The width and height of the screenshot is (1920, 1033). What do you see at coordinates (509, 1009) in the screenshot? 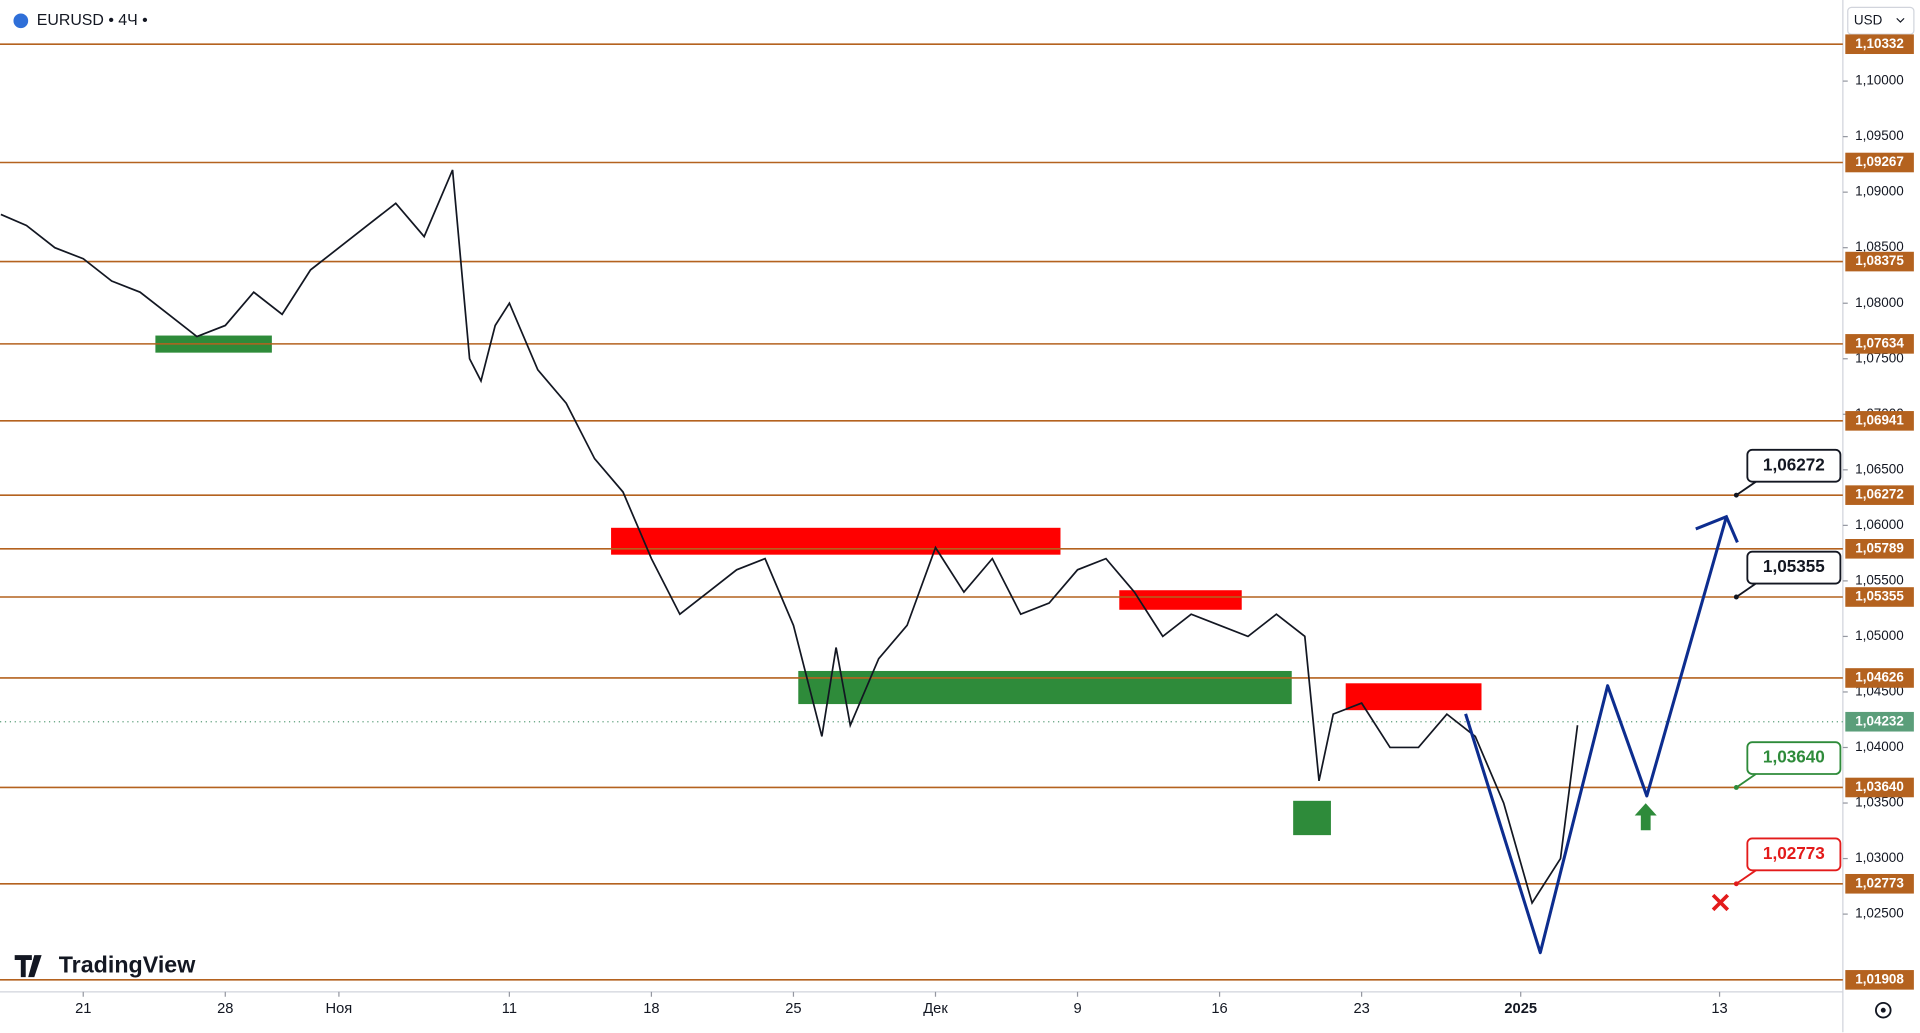
I see `x-tick-label: 11` at bounding box center [509, 1009].